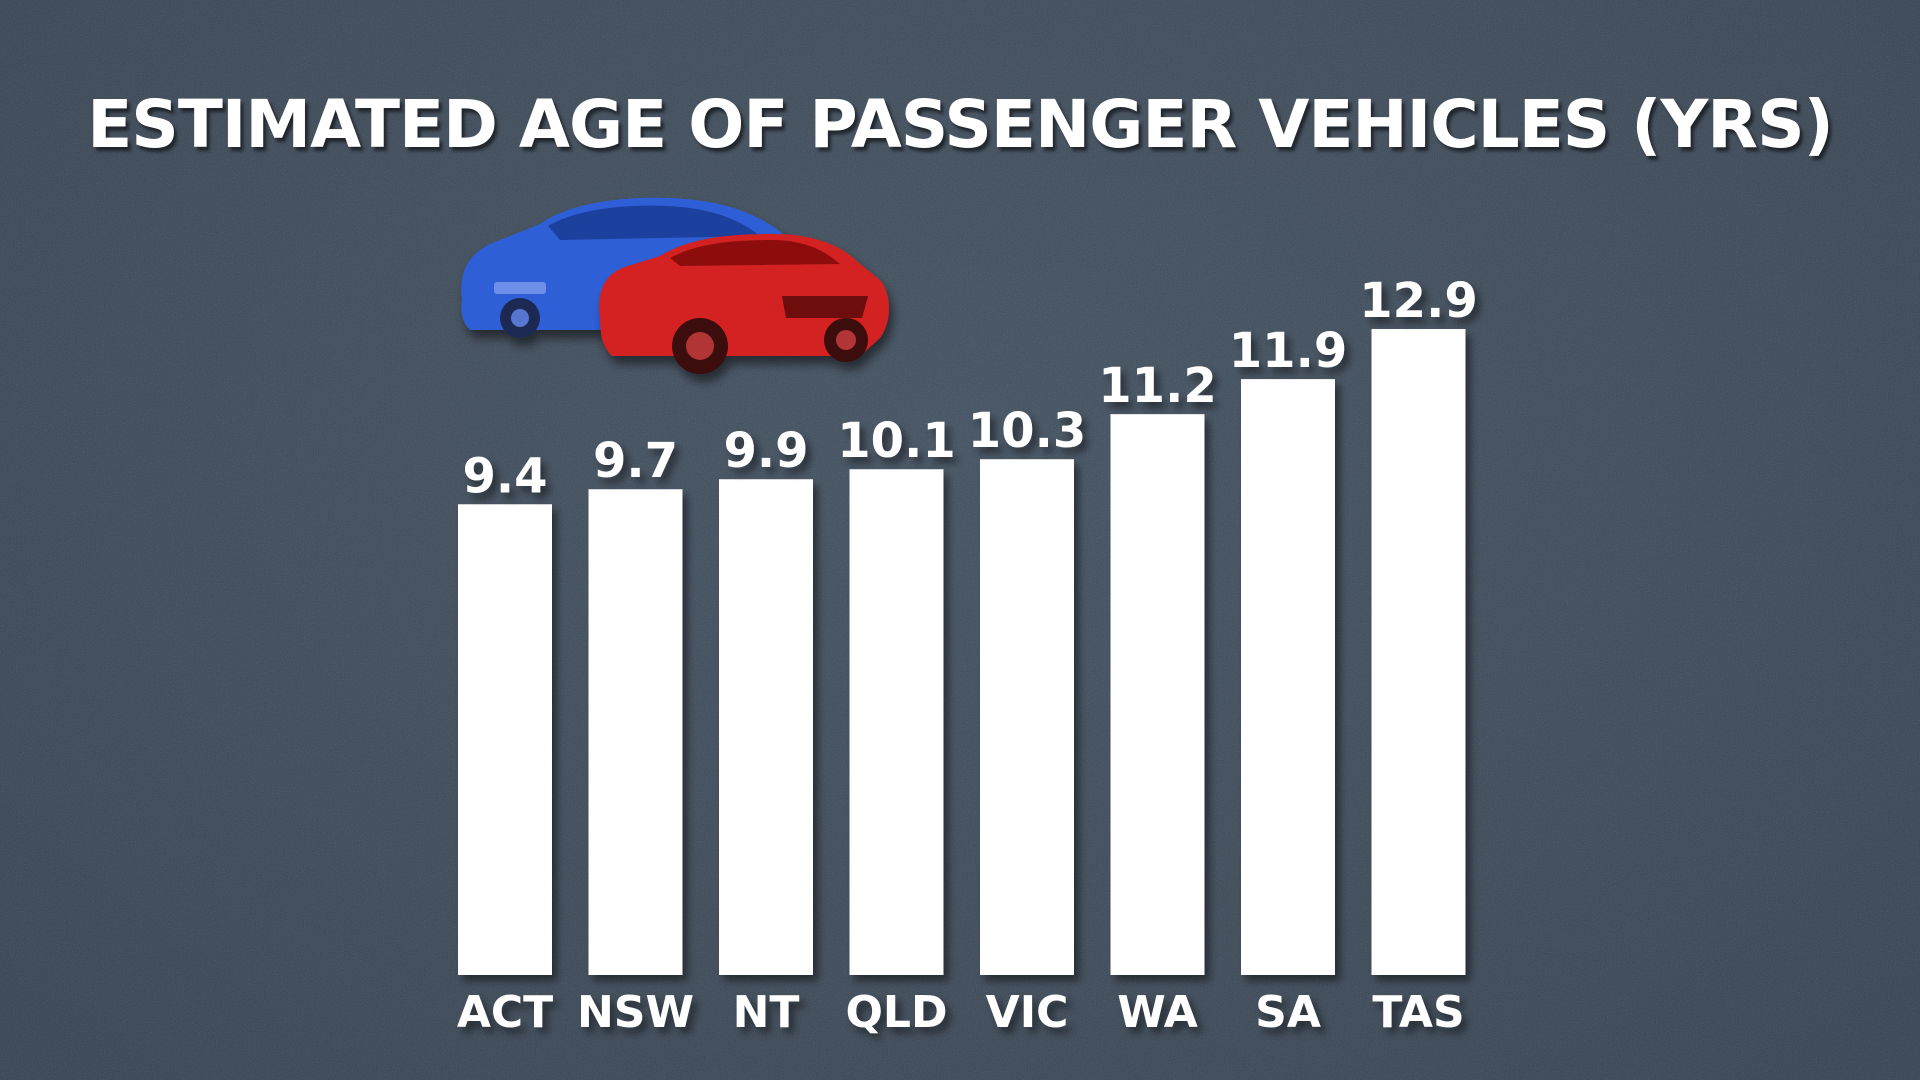 This screenshot has width=1920, height=1080. I want to click on category-label-act: ACT, so click(505, 1012).